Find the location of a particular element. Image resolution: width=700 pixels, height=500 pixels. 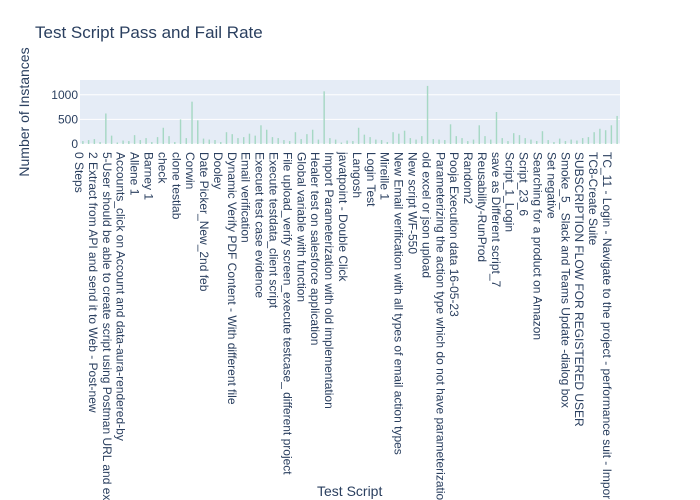

x-tick-label: Script_23_6 is located at coordinates (524, 184).